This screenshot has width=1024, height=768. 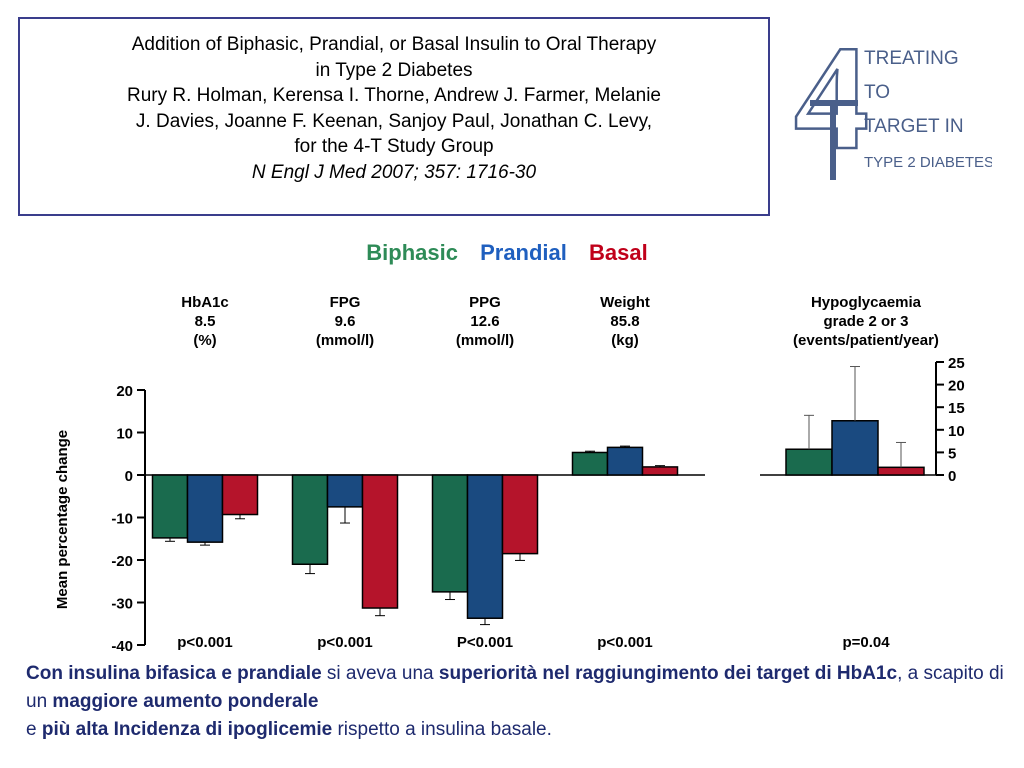 What do you see at coordinates (204, 340) in the screenshot?
I see `category-label-line3: (%)` at bounding box center [204, 340].